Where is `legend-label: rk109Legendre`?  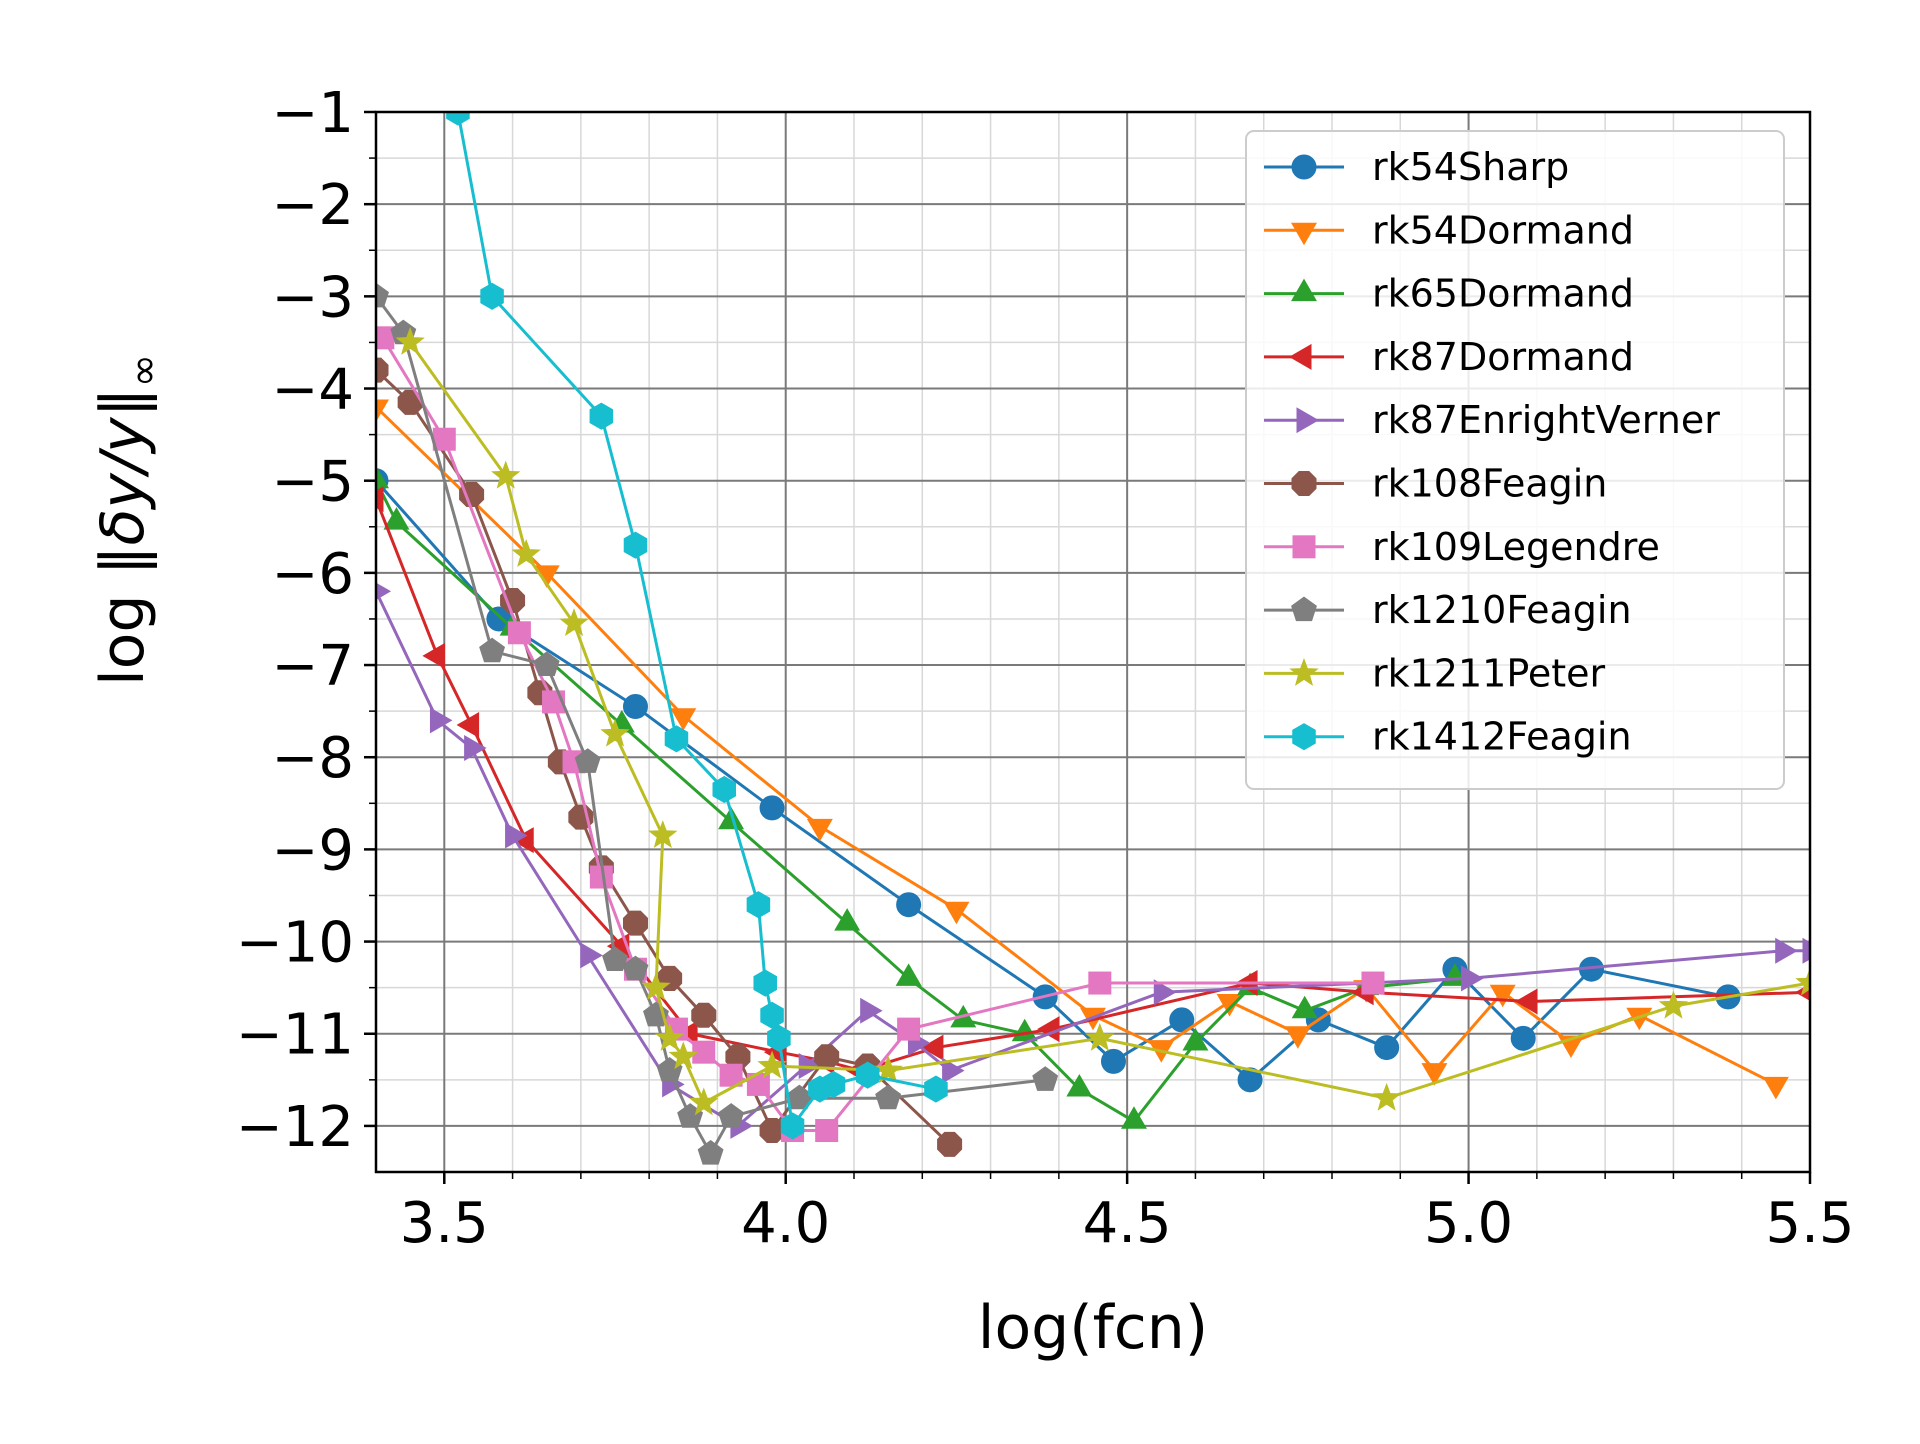 legend-label: rk109Legendre is located at coordinates (1516, 547).